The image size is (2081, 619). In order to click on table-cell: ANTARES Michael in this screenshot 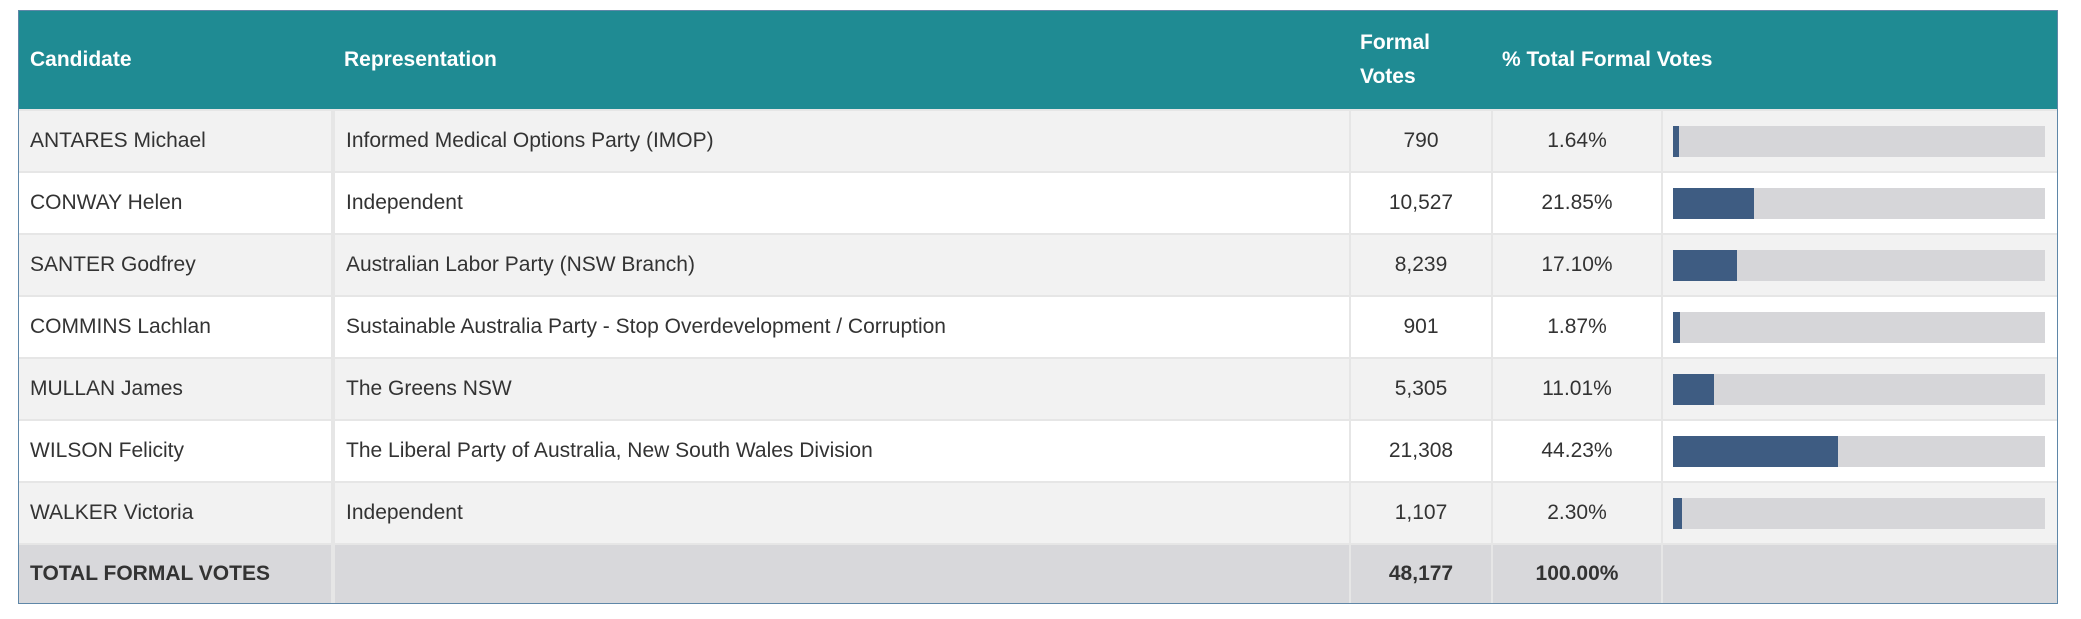, I will do `click(175, 141)`.